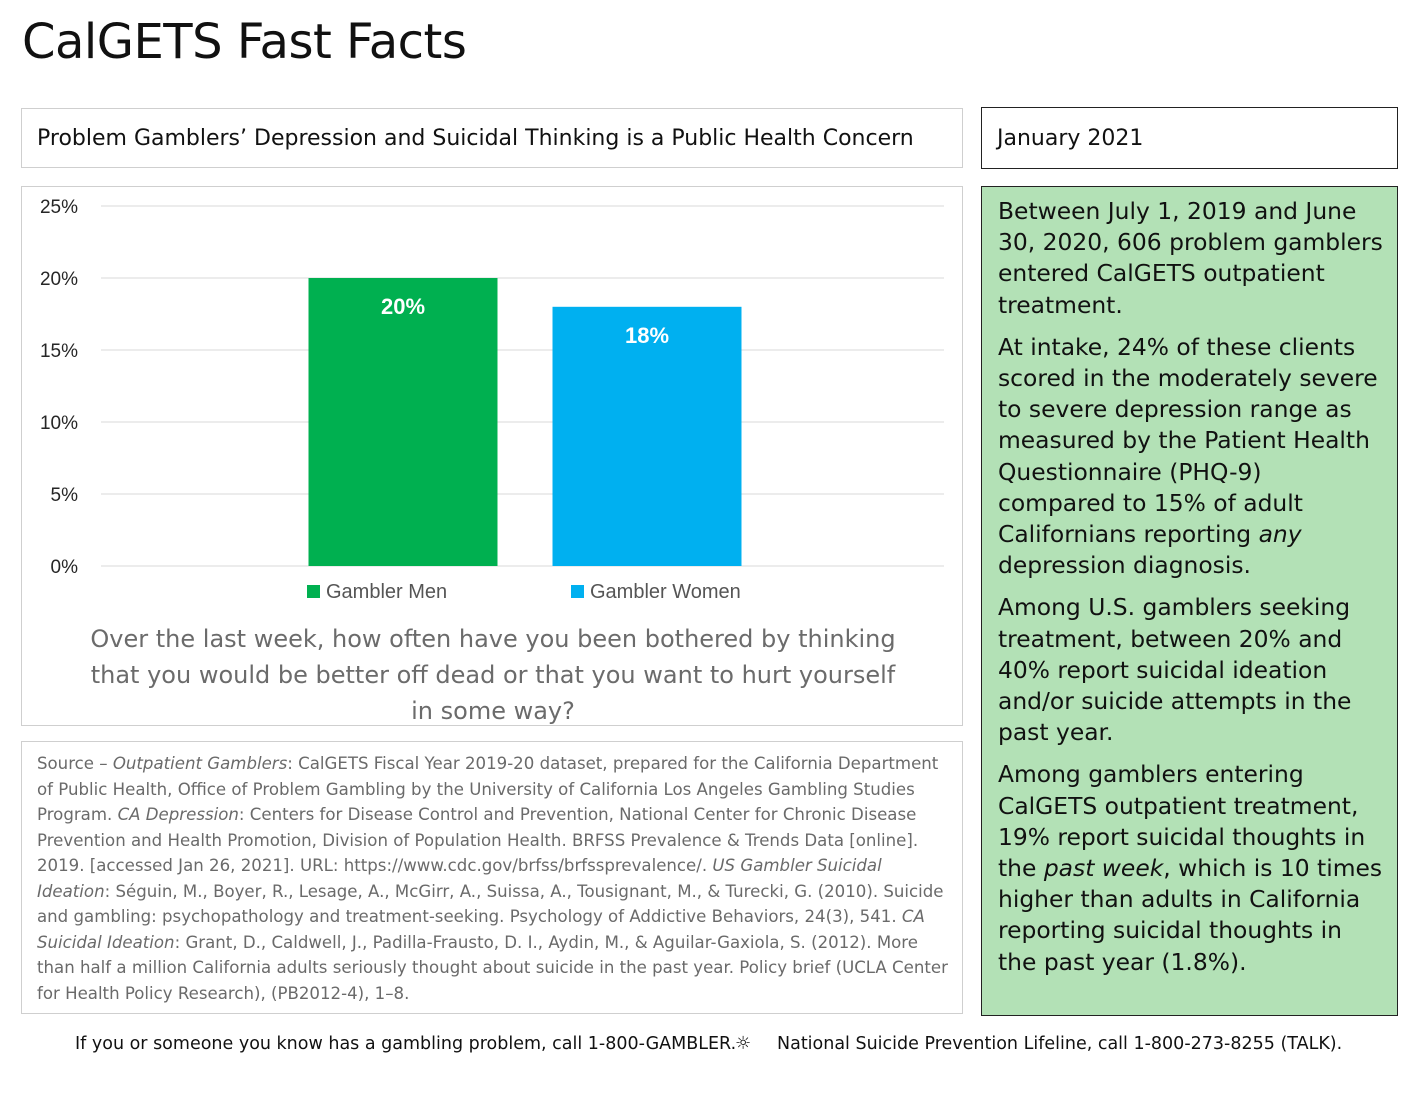 The image size is (1426, 1098). What do you see at coordinates (59, 423) in the screenshot?
I see `y-tick-label: 10%` at bounding box center [59, 423].